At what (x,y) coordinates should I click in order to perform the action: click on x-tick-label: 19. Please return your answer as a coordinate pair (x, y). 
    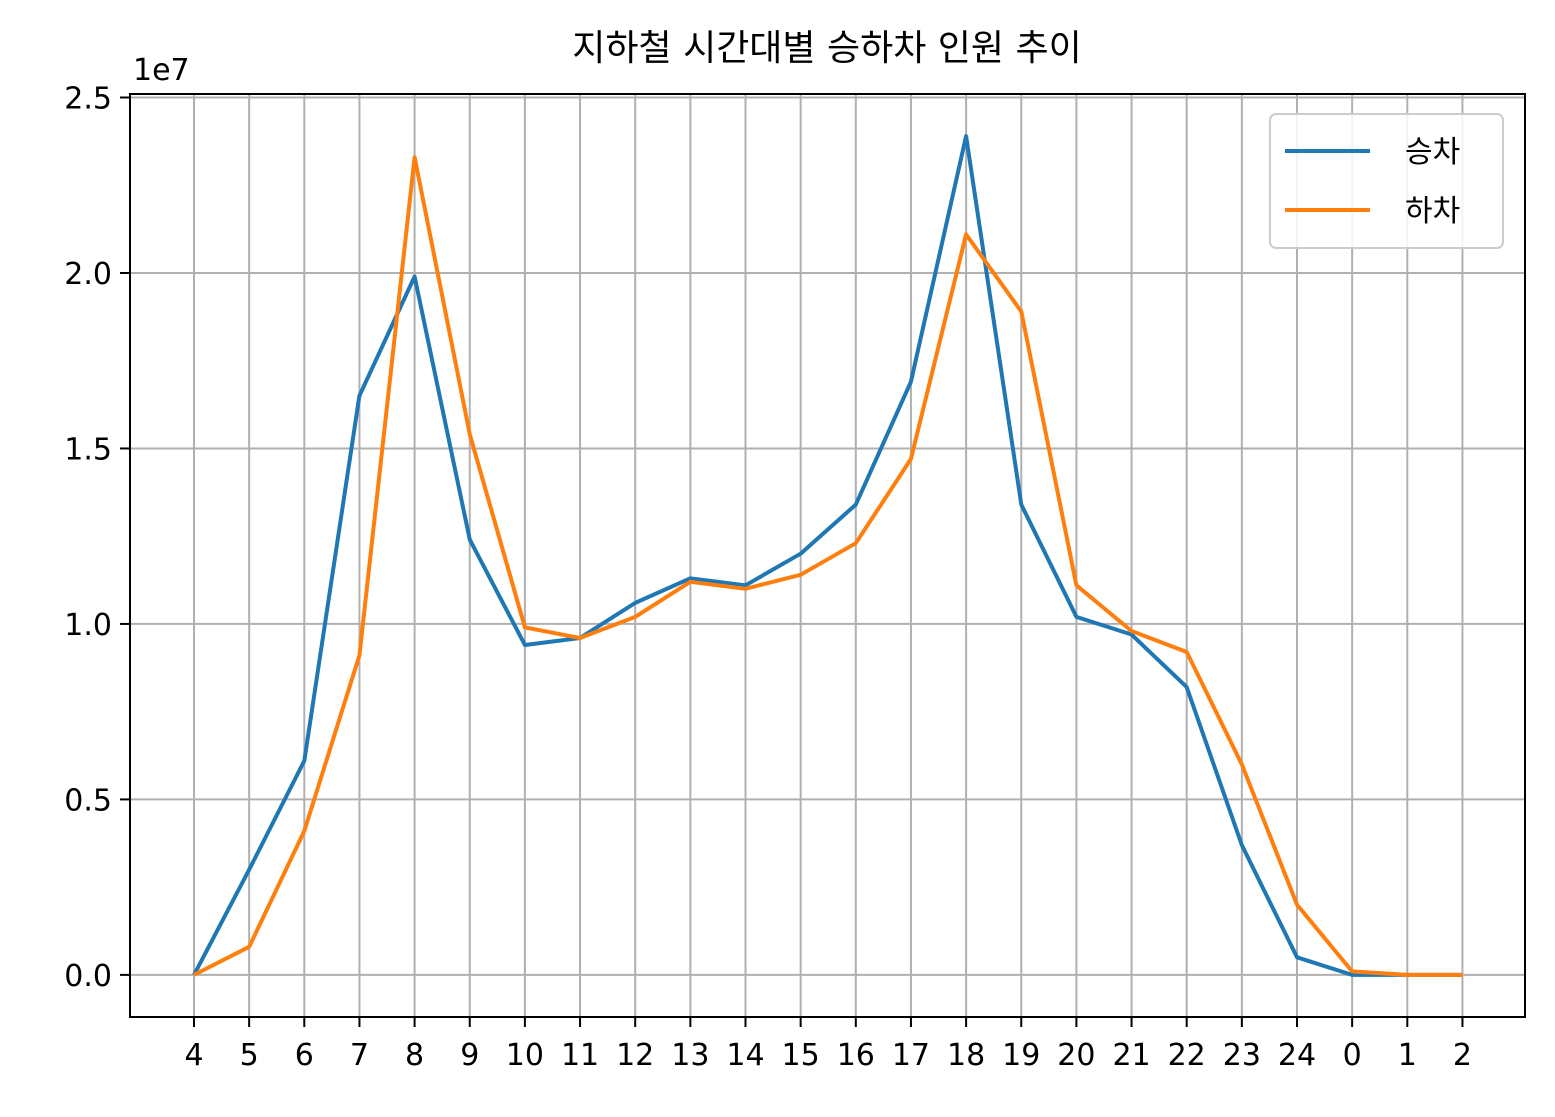
    Looking at the image, I should click on (1021, 1055).